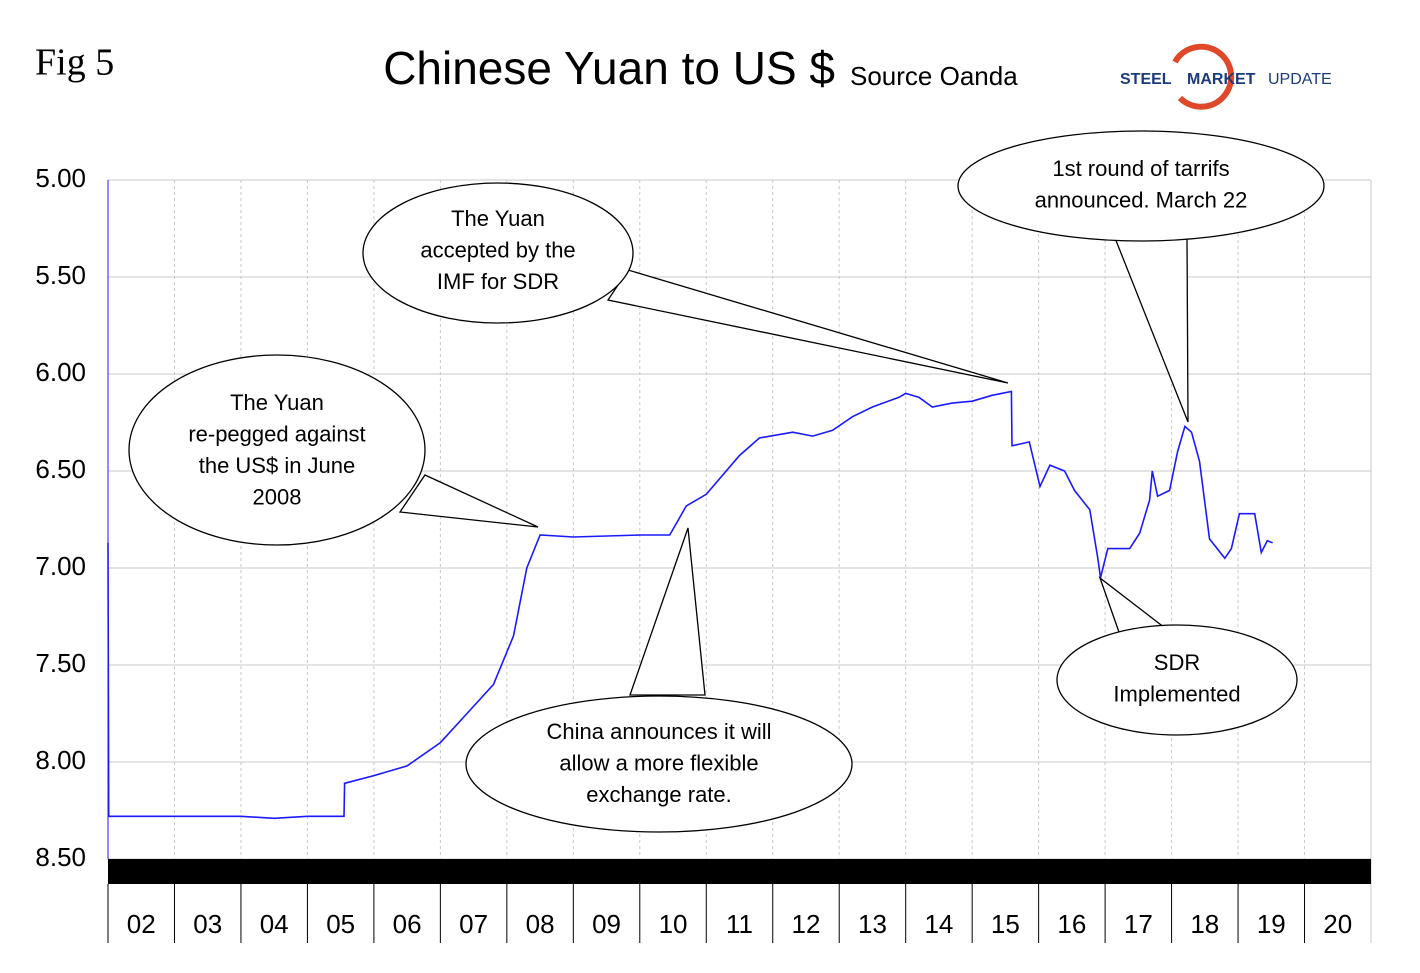 The image size is (1420, 973). Describe the element at coordinates (934, 76) in the screenshot. I see `chart-subtitle: Source Oanda` at that location.